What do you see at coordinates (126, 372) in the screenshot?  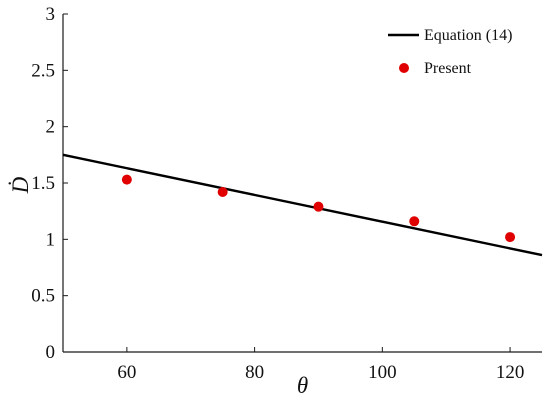 I see `x-tick-label: 60` at bounding box center [126, 372].